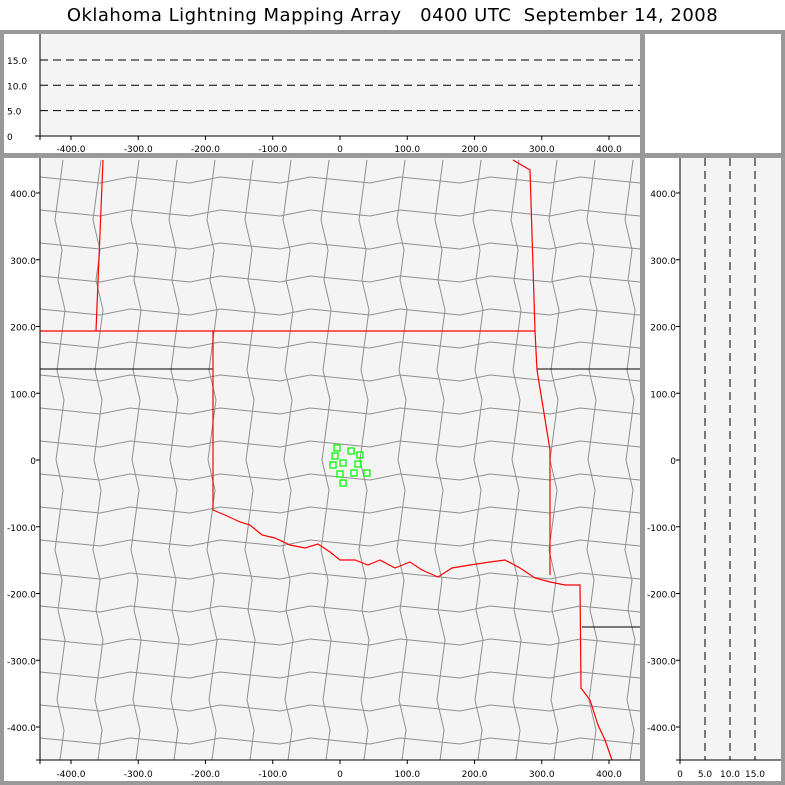 This screenshot has height=785, width=785. Describe the element at coordinates (23, 329) in the screenshot. I see `map-y-tick-label: 200.0` at that location.